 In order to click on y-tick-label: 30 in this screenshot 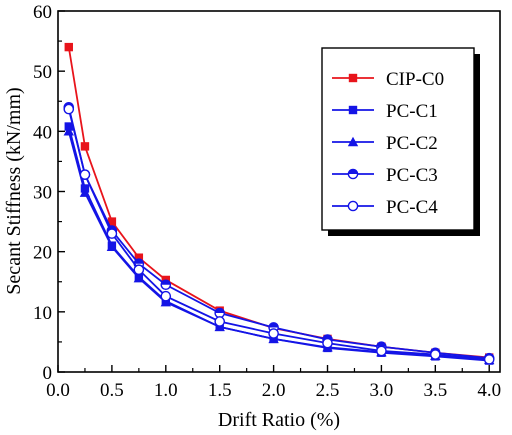, I will do `click(42, 193)`.